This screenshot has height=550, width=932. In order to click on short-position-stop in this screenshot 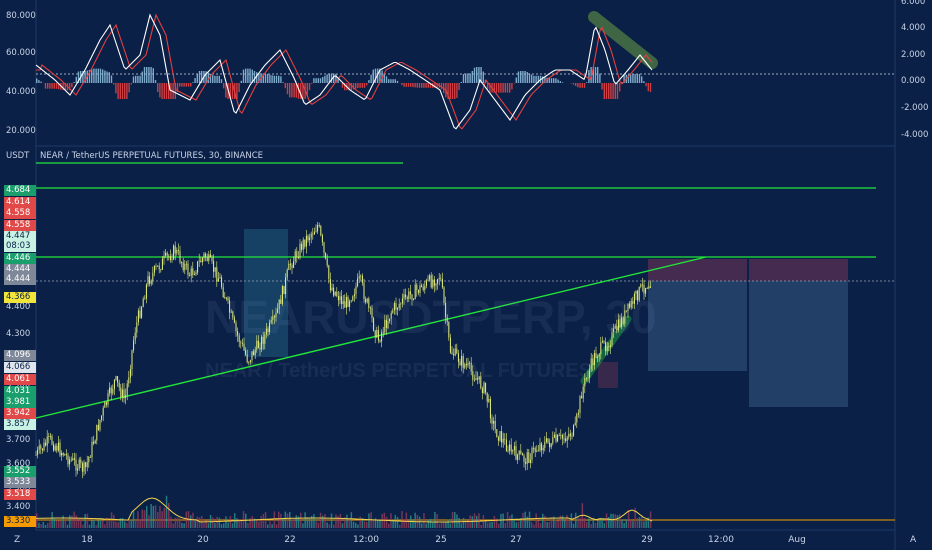, I will do `click(697, 270)`.